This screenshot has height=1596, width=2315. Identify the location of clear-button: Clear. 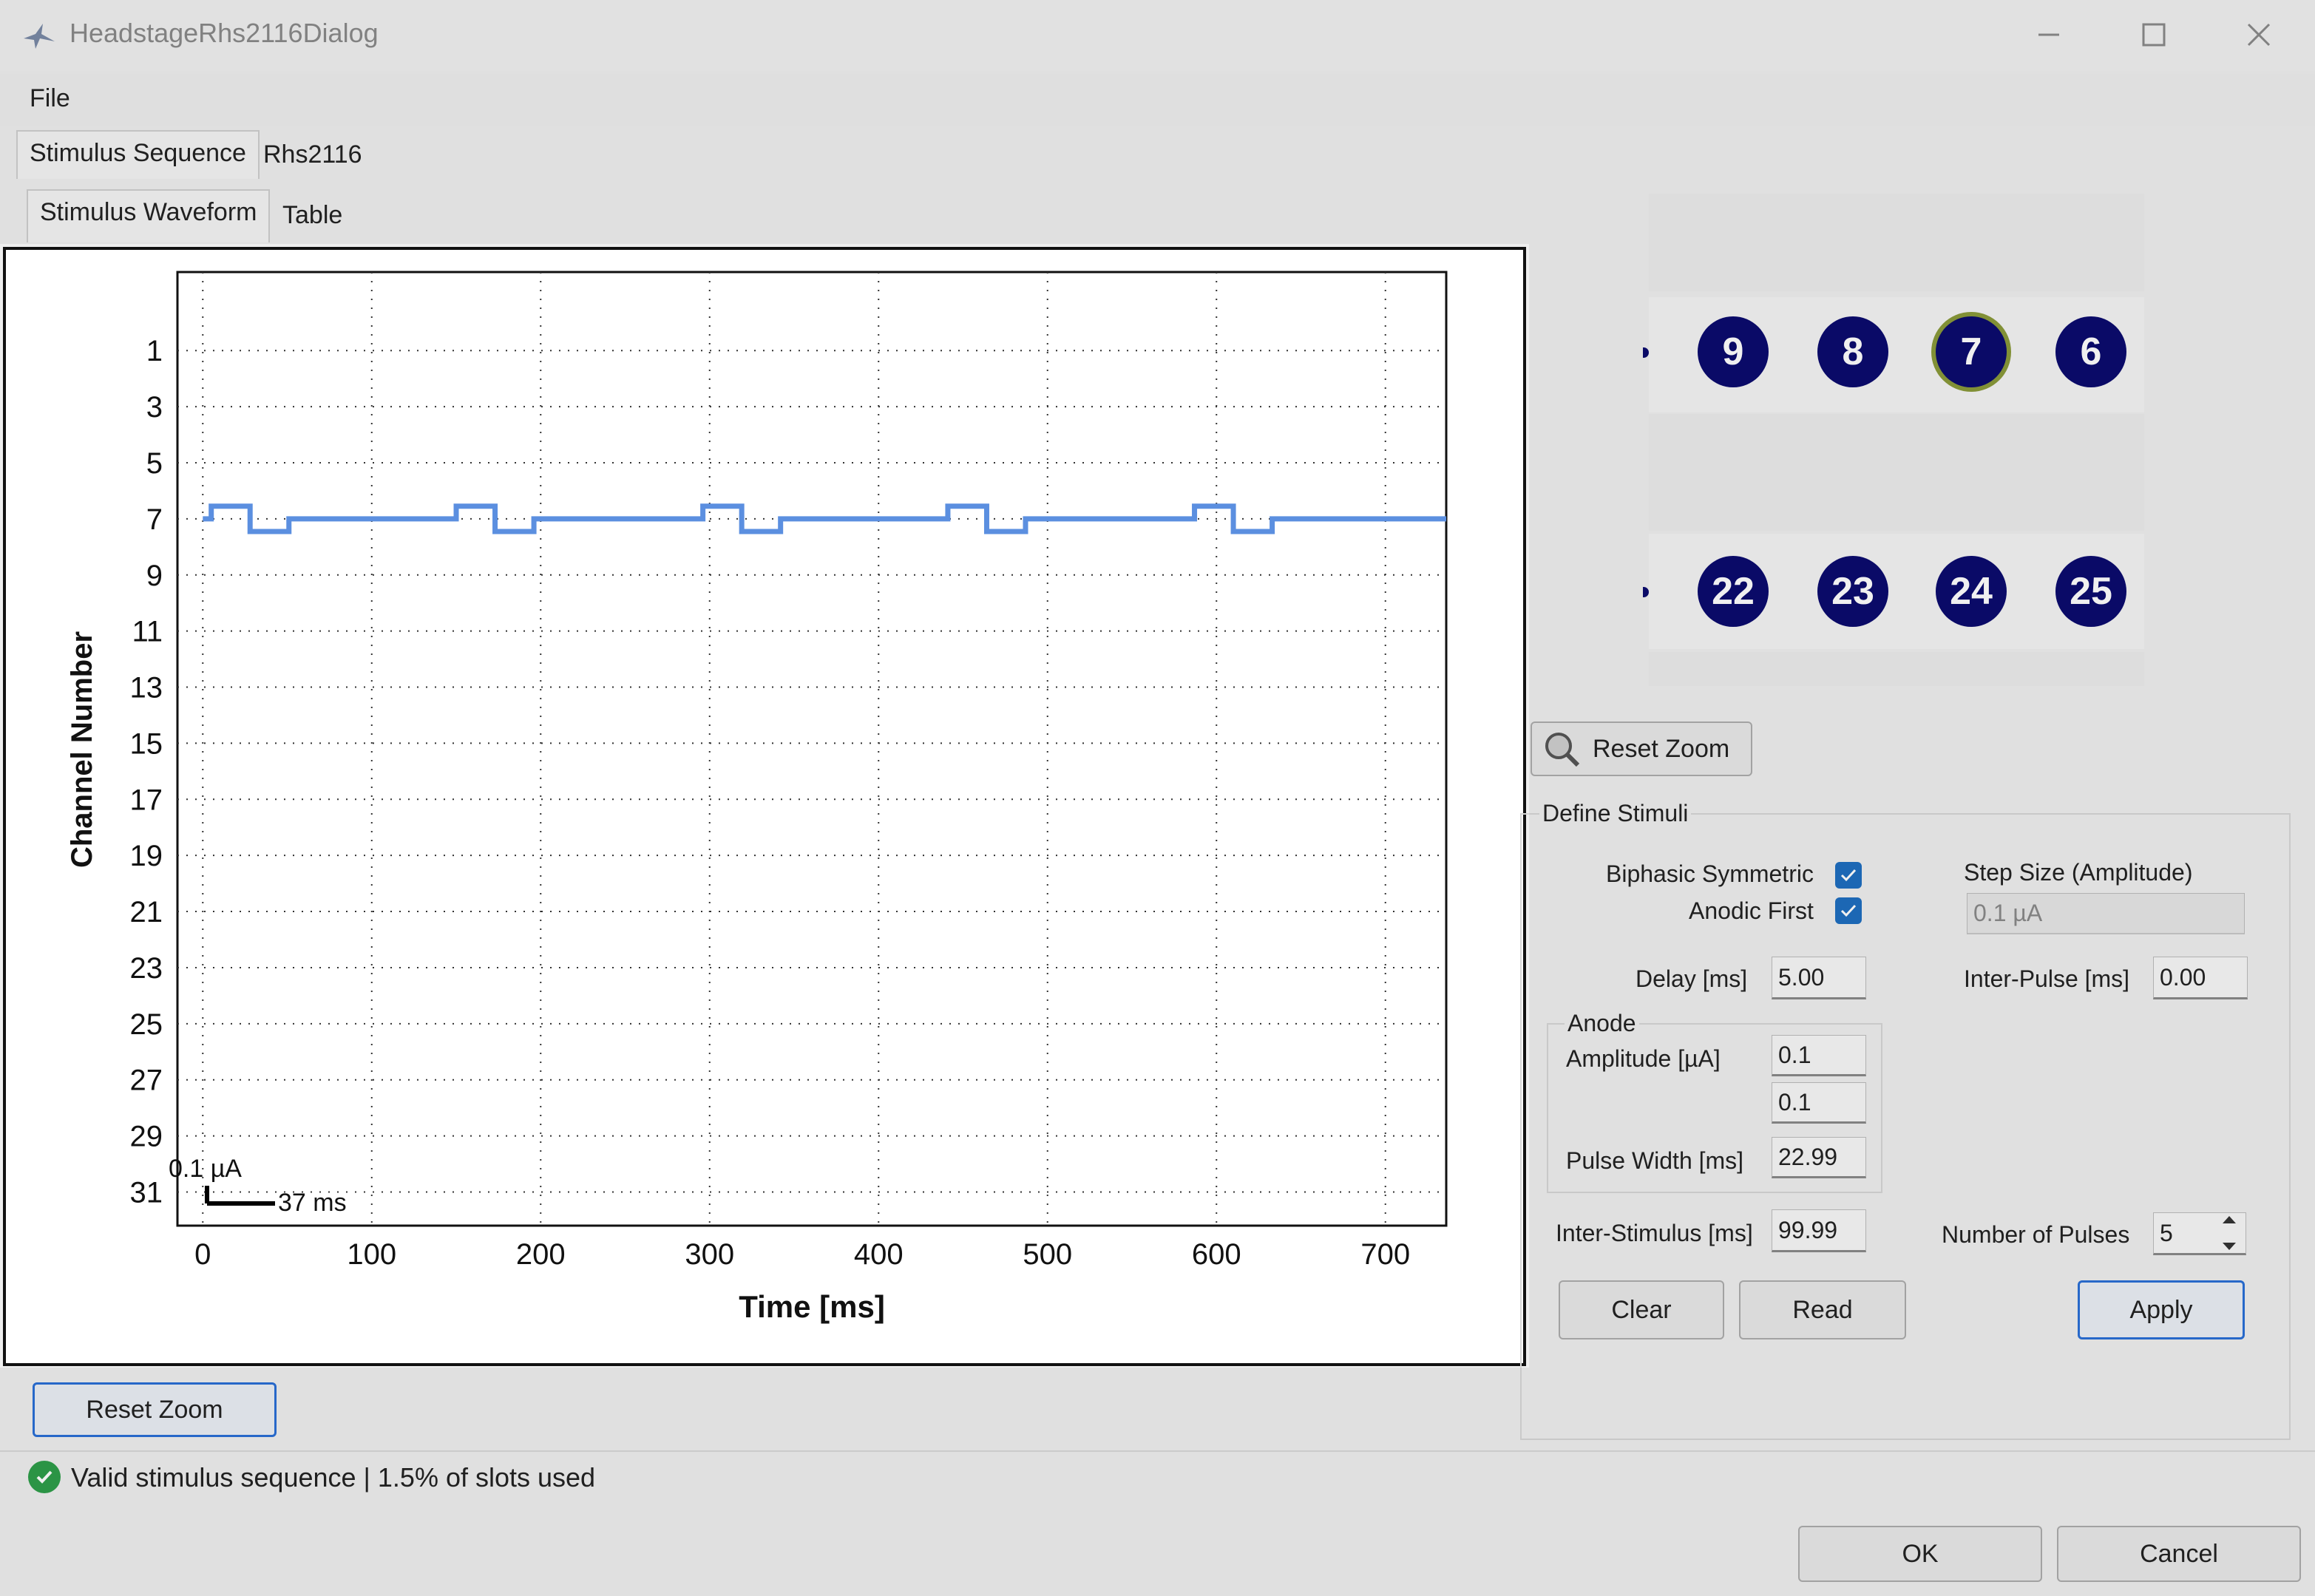
(1641, 1309).